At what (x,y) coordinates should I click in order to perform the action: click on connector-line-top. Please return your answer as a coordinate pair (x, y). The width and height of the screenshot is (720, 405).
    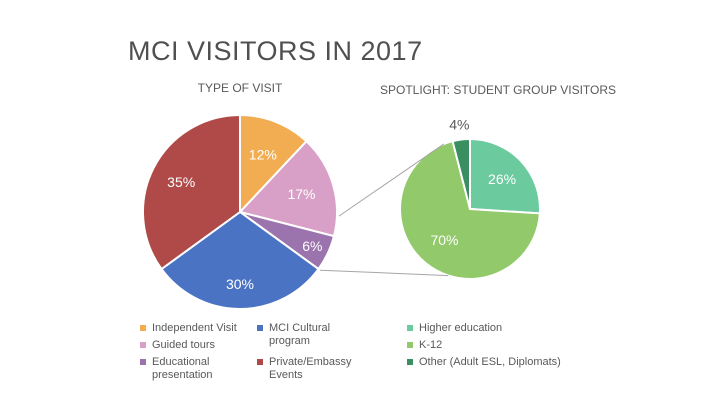
    Looking at the image, I should click on (391, 180).